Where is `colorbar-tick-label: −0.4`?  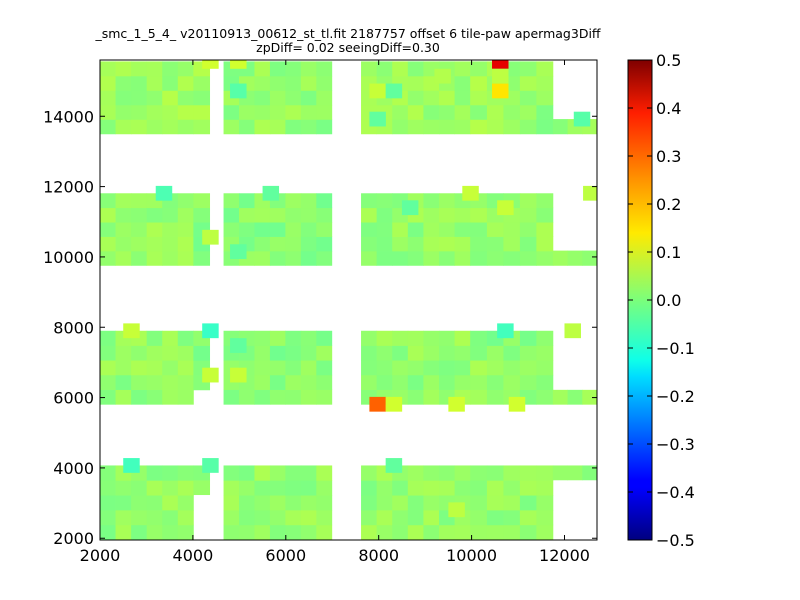
colorbar-tick-label: −0.4 is located at coordinates (675, 492).